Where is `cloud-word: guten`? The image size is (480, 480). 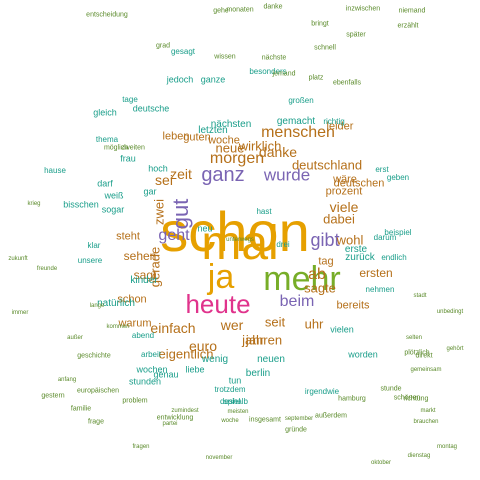
cloud-word: guten is located at coordinates (197, 137).